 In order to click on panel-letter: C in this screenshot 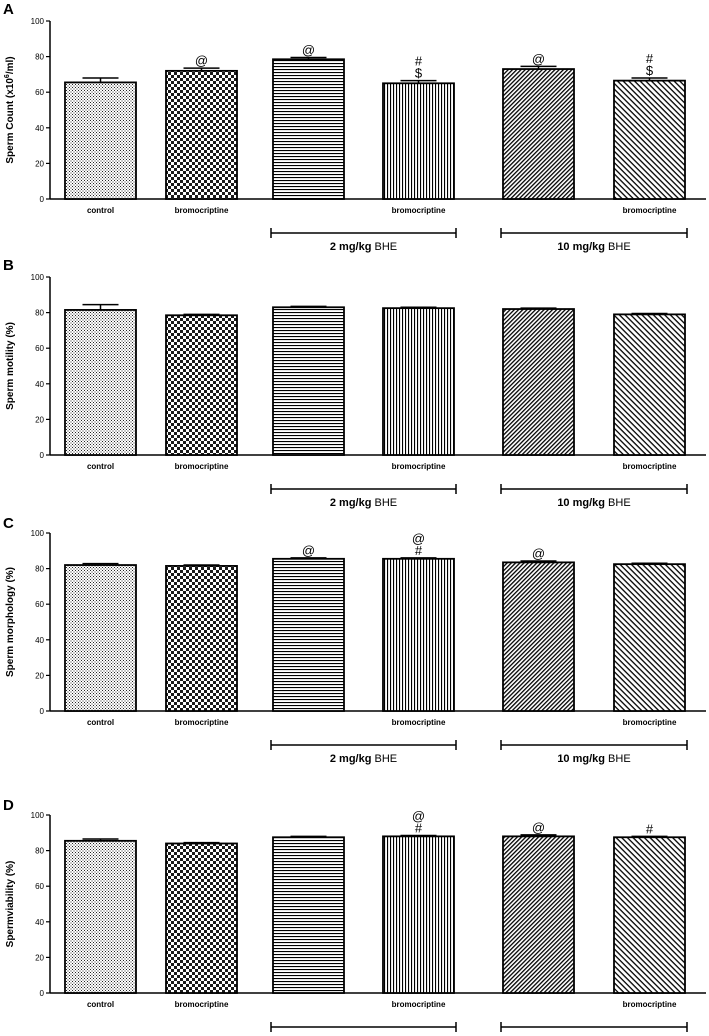, I will do `click(8, 523)`.